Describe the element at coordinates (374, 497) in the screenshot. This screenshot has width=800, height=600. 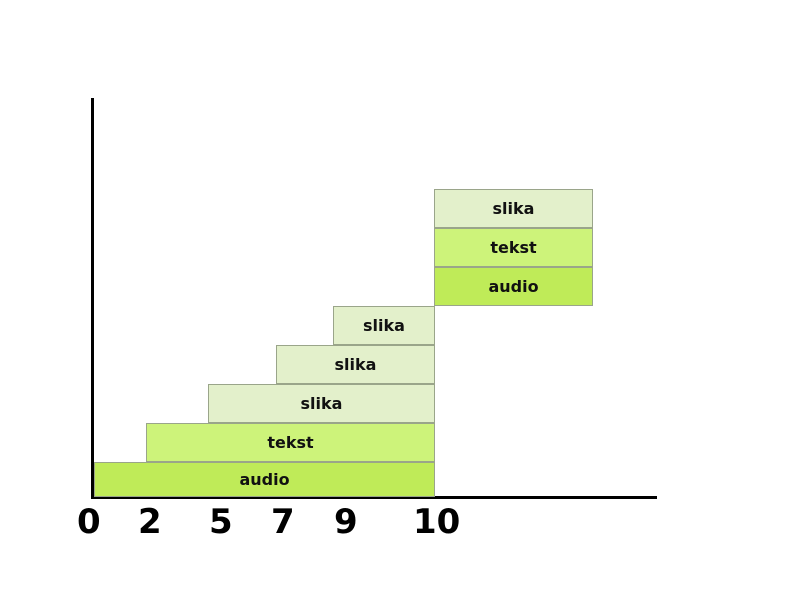
I see `x-axis` at that location.